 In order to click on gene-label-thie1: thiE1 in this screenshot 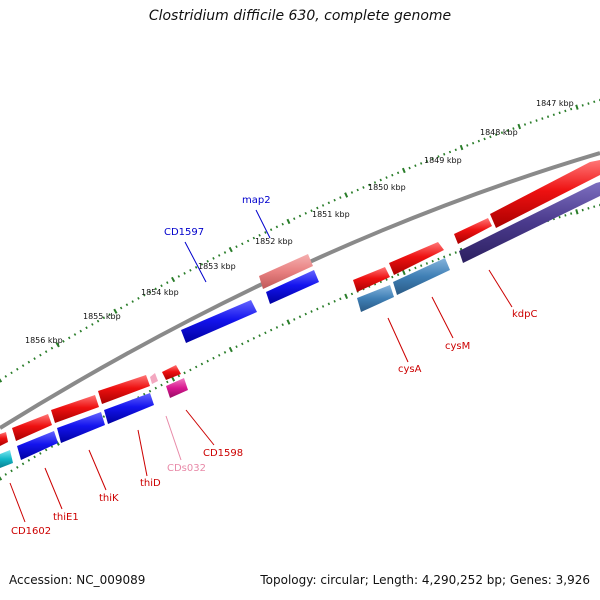, I will do `click(66, 517)`.